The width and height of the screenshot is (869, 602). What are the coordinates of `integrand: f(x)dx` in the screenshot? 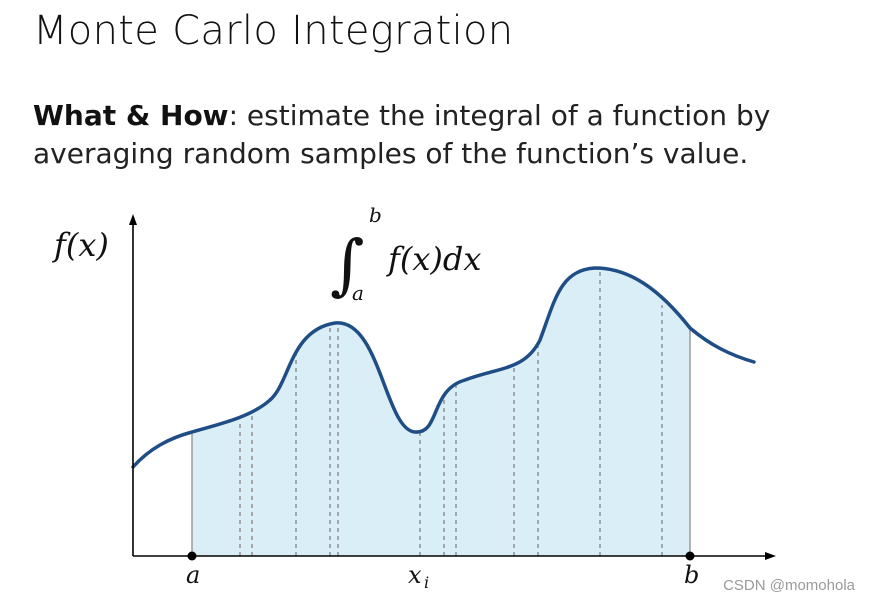 It's located at (433, 259).